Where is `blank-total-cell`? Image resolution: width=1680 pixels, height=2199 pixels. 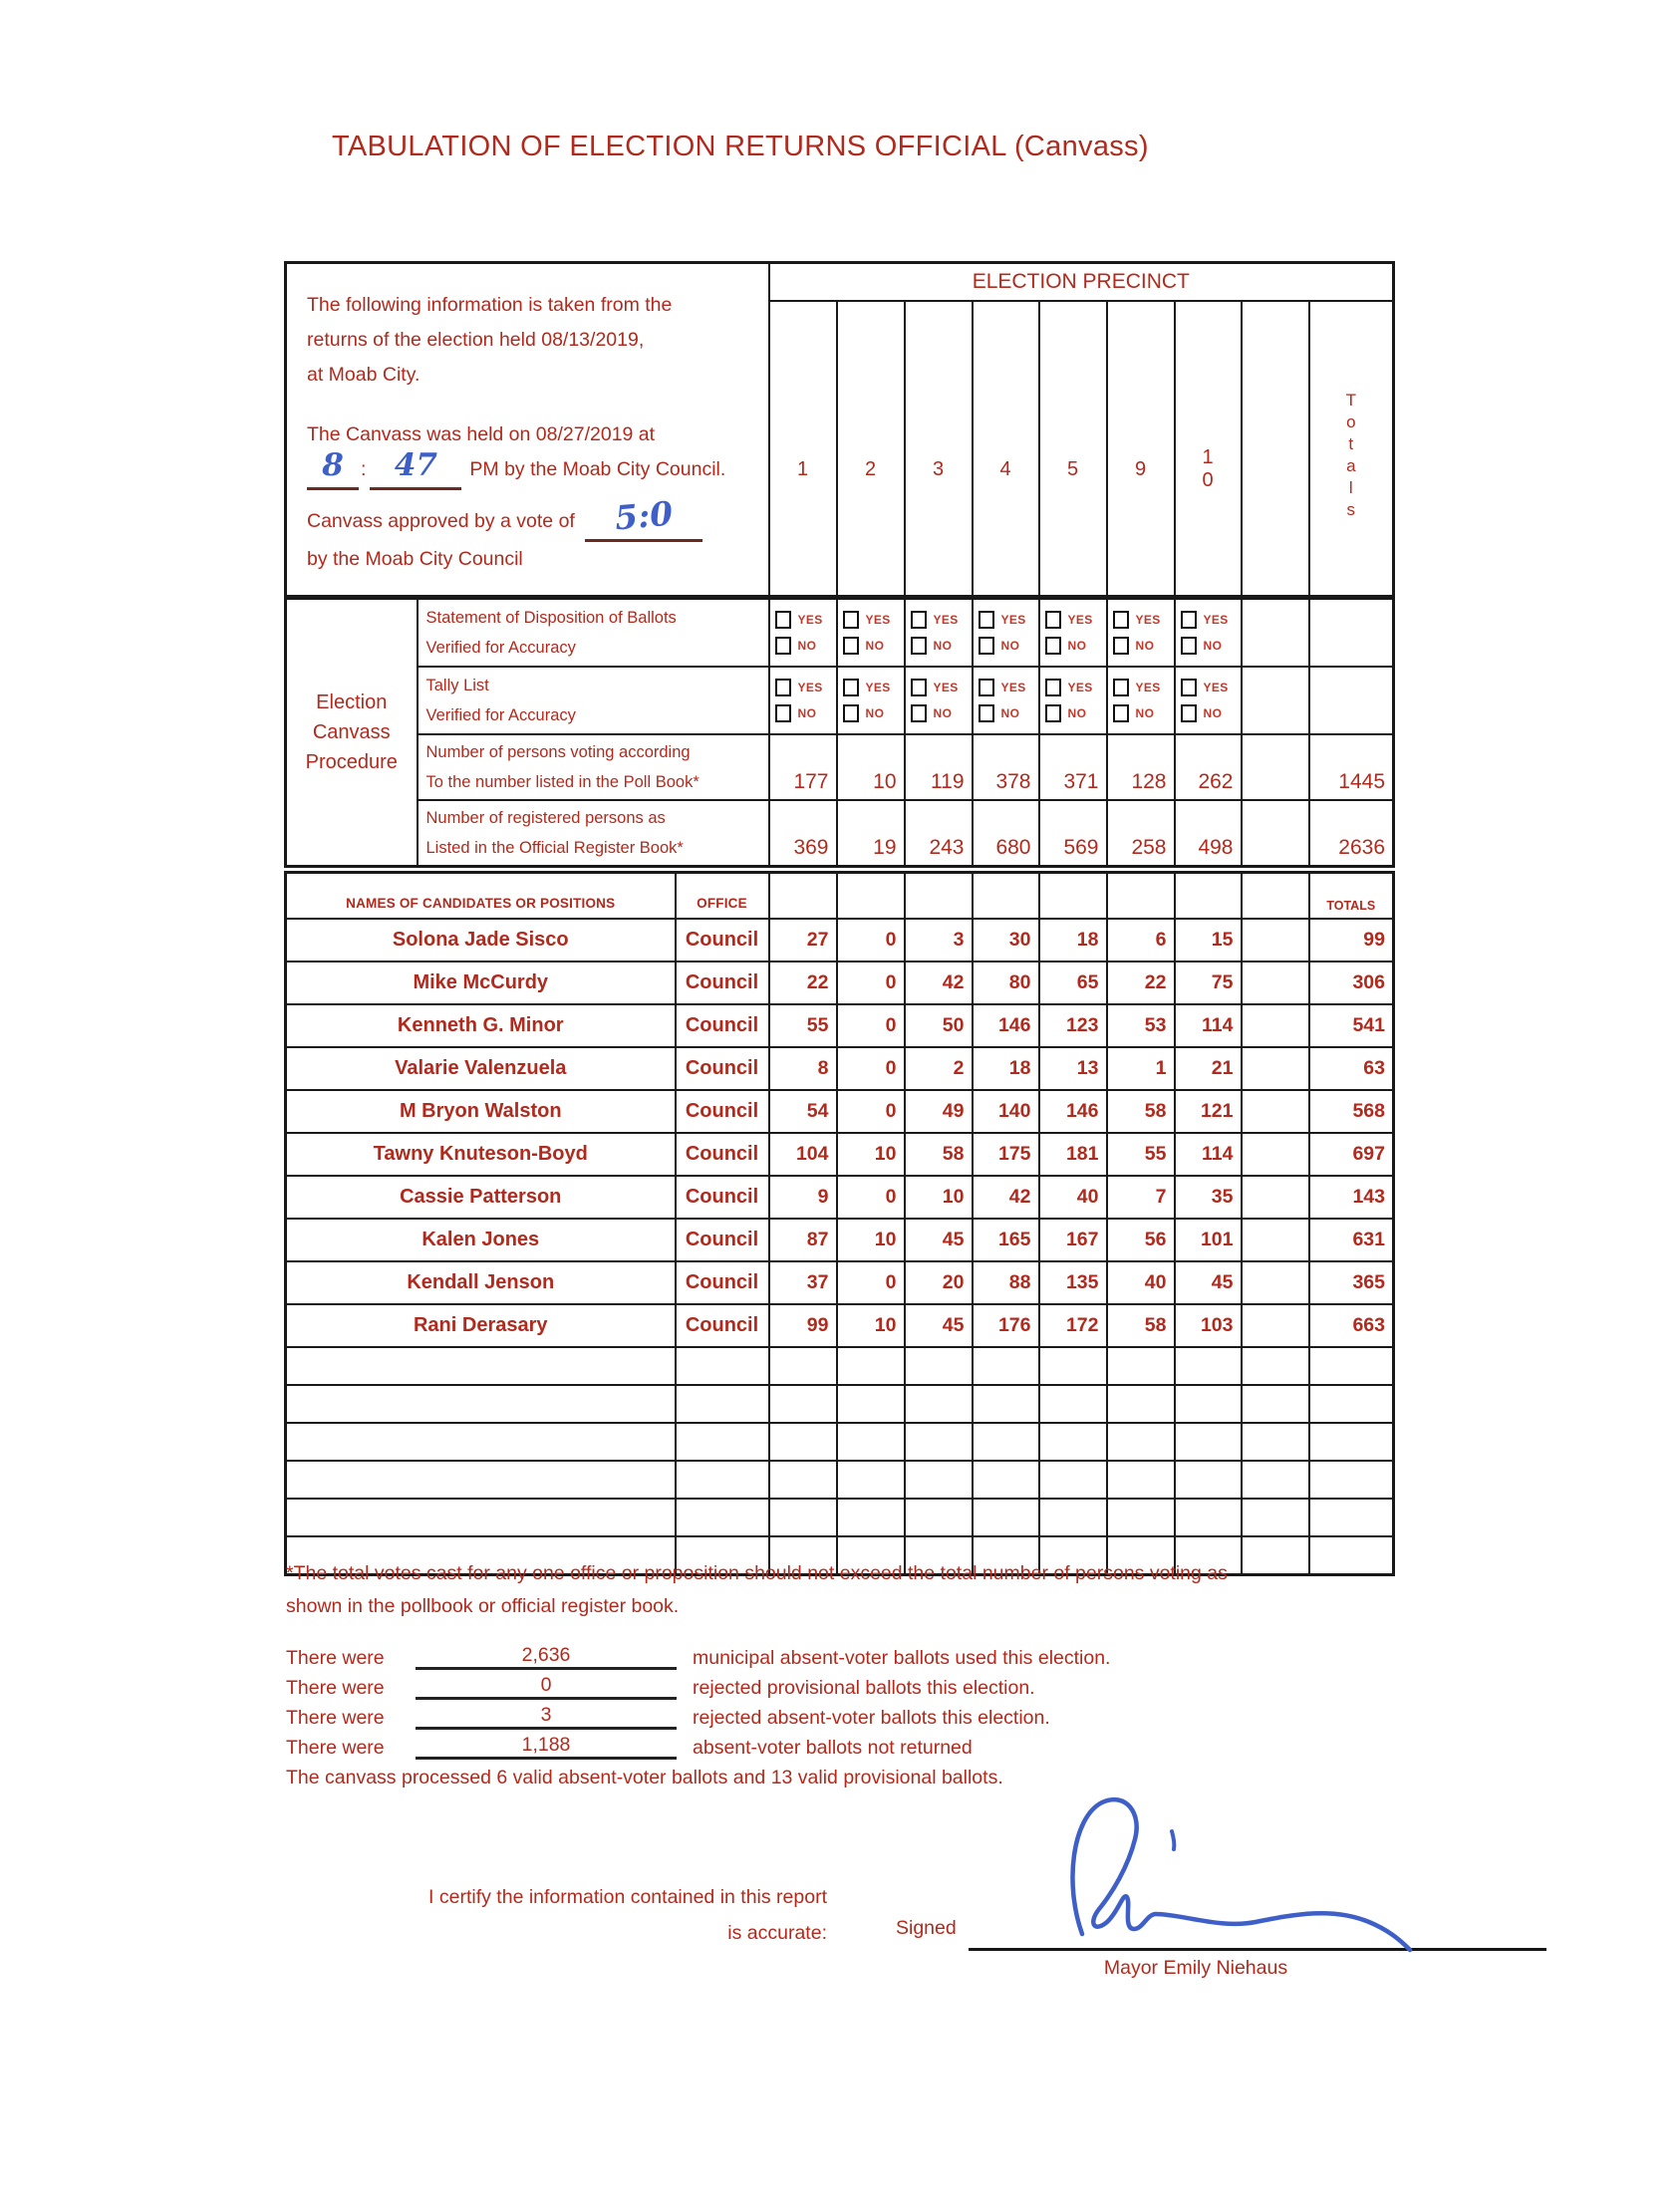
blank-total-cell is located at coordinates (1351, 700).